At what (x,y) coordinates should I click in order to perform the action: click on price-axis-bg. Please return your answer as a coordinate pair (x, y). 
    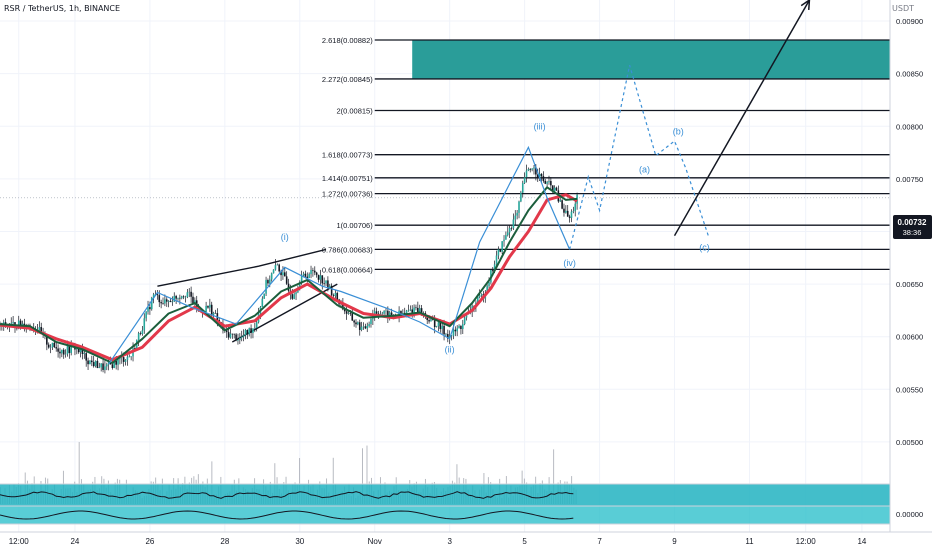
    Looking at the image, I should click on (911, 275).